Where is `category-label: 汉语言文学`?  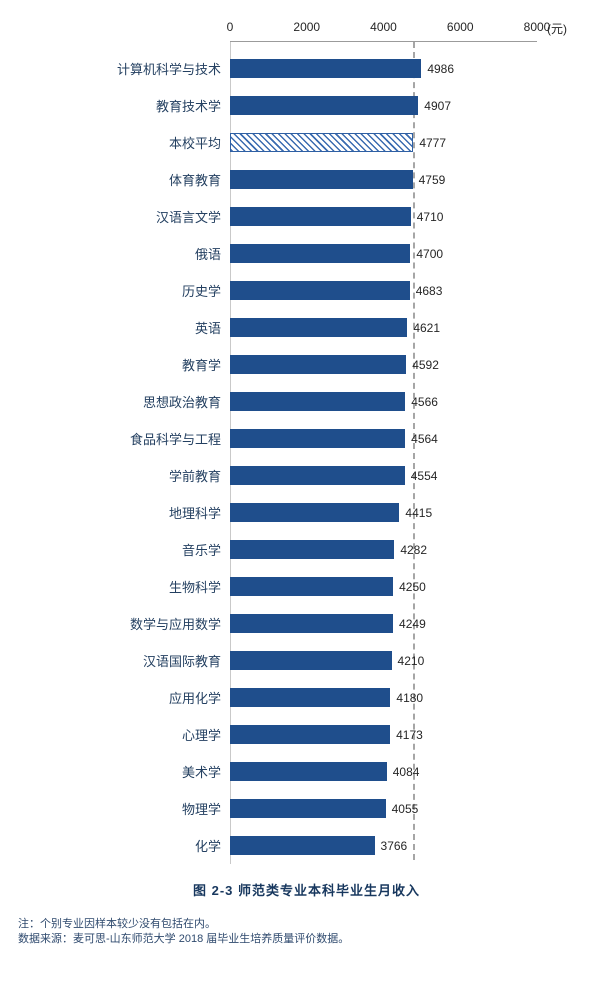
category-label: 汉语言文学 is located at coordinates (188, 217).